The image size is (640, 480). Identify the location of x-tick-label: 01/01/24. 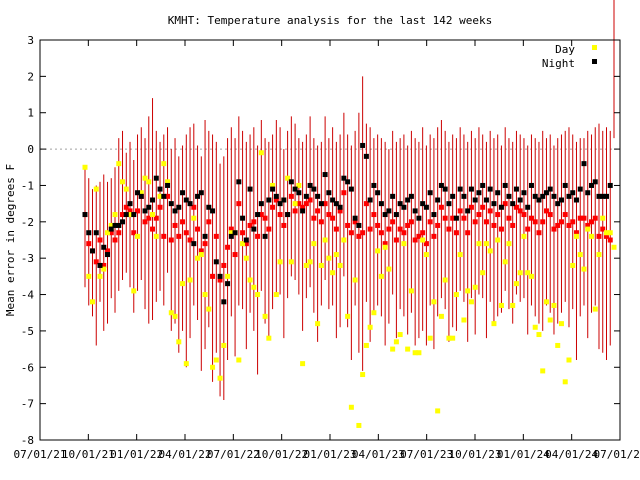
(523, 454).